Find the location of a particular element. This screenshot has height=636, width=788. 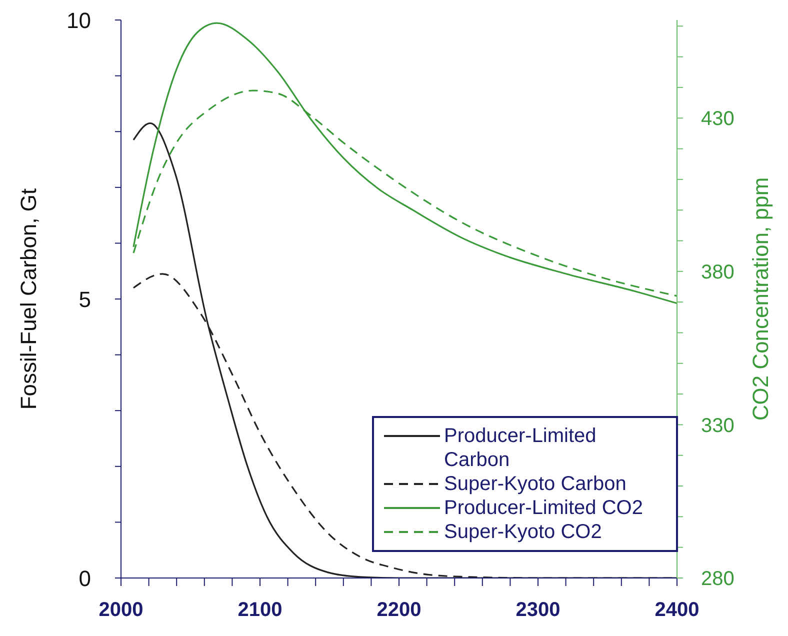

x-tick-label: 2200 is located at coordinates (399, 610).